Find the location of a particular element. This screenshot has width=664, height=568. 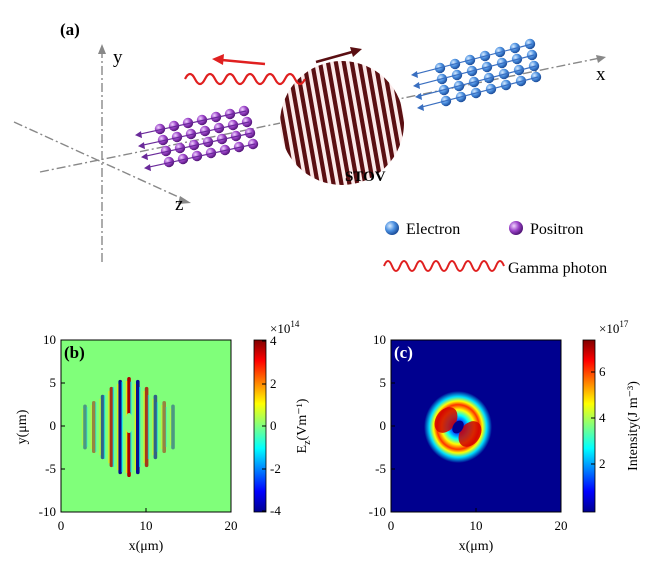

panel-c-colorbar-ticks: 6 4 2 is located at coordinates (598, 417).